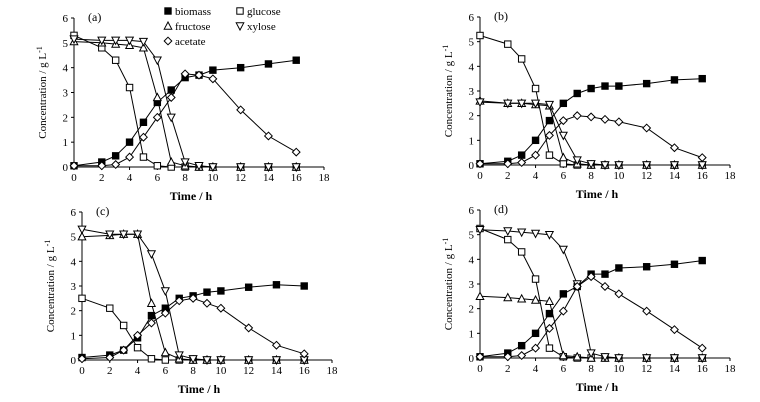 The image size is (760, 402). Describe the element at coordinates (82, 371) in the screenshot. I see `panel-c-x-tick-label: 0` at that location.